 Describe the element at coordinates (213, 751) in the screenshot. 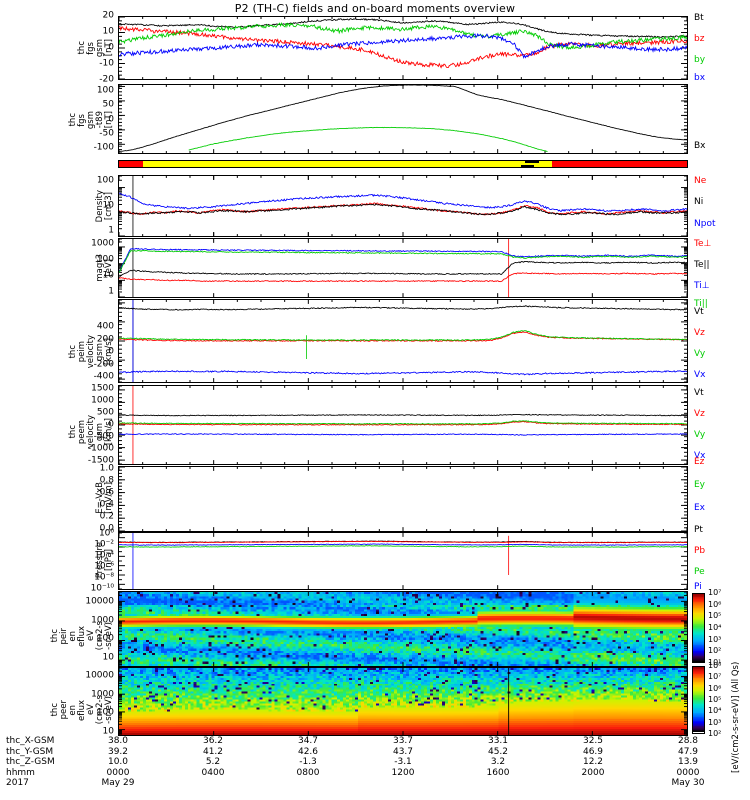

I see `axis-value-y-gsm: 41.2` at that location.